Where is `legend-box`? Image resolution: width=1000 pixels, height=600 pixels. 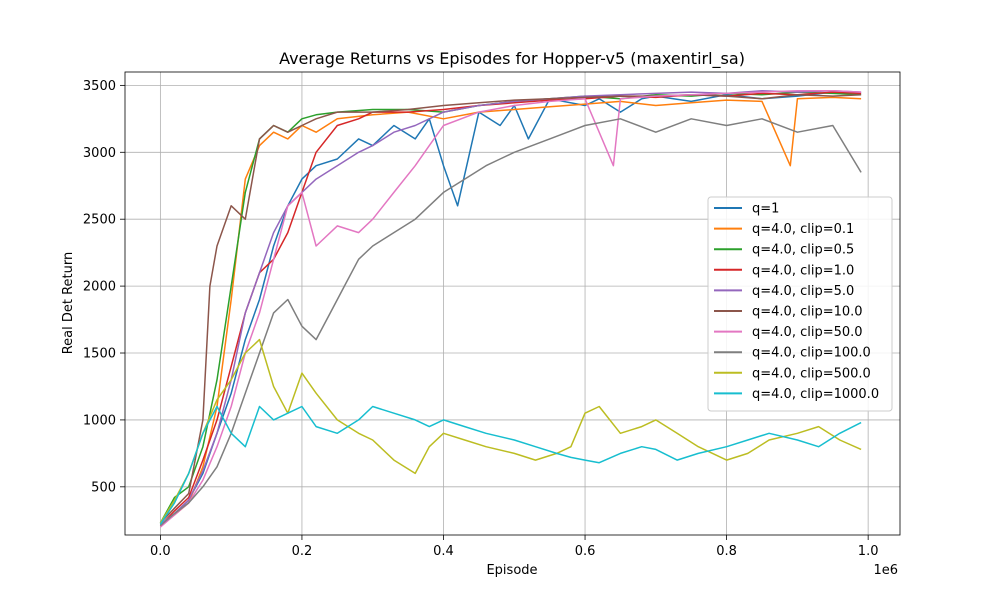
legend-box is located at coordinates (800, 304).